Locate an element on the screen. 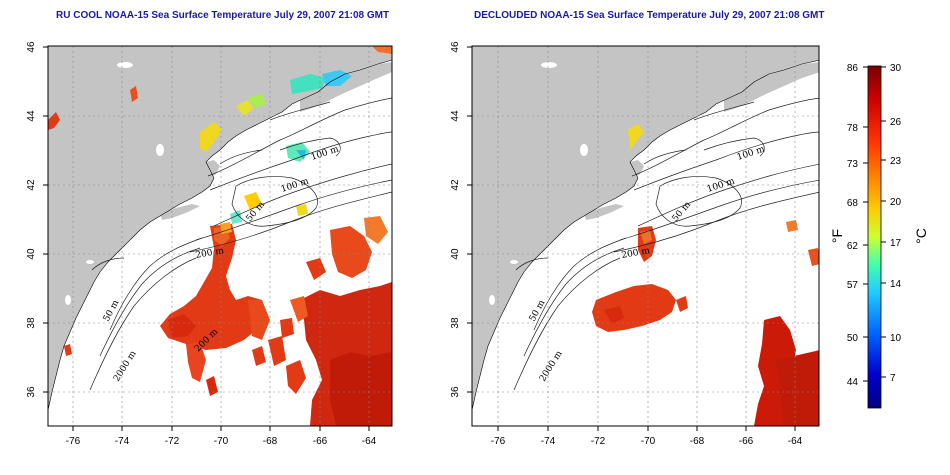 The width and height of the screenshot is (950, 475). svg-text: 26 is located at coordinates (896, 122).